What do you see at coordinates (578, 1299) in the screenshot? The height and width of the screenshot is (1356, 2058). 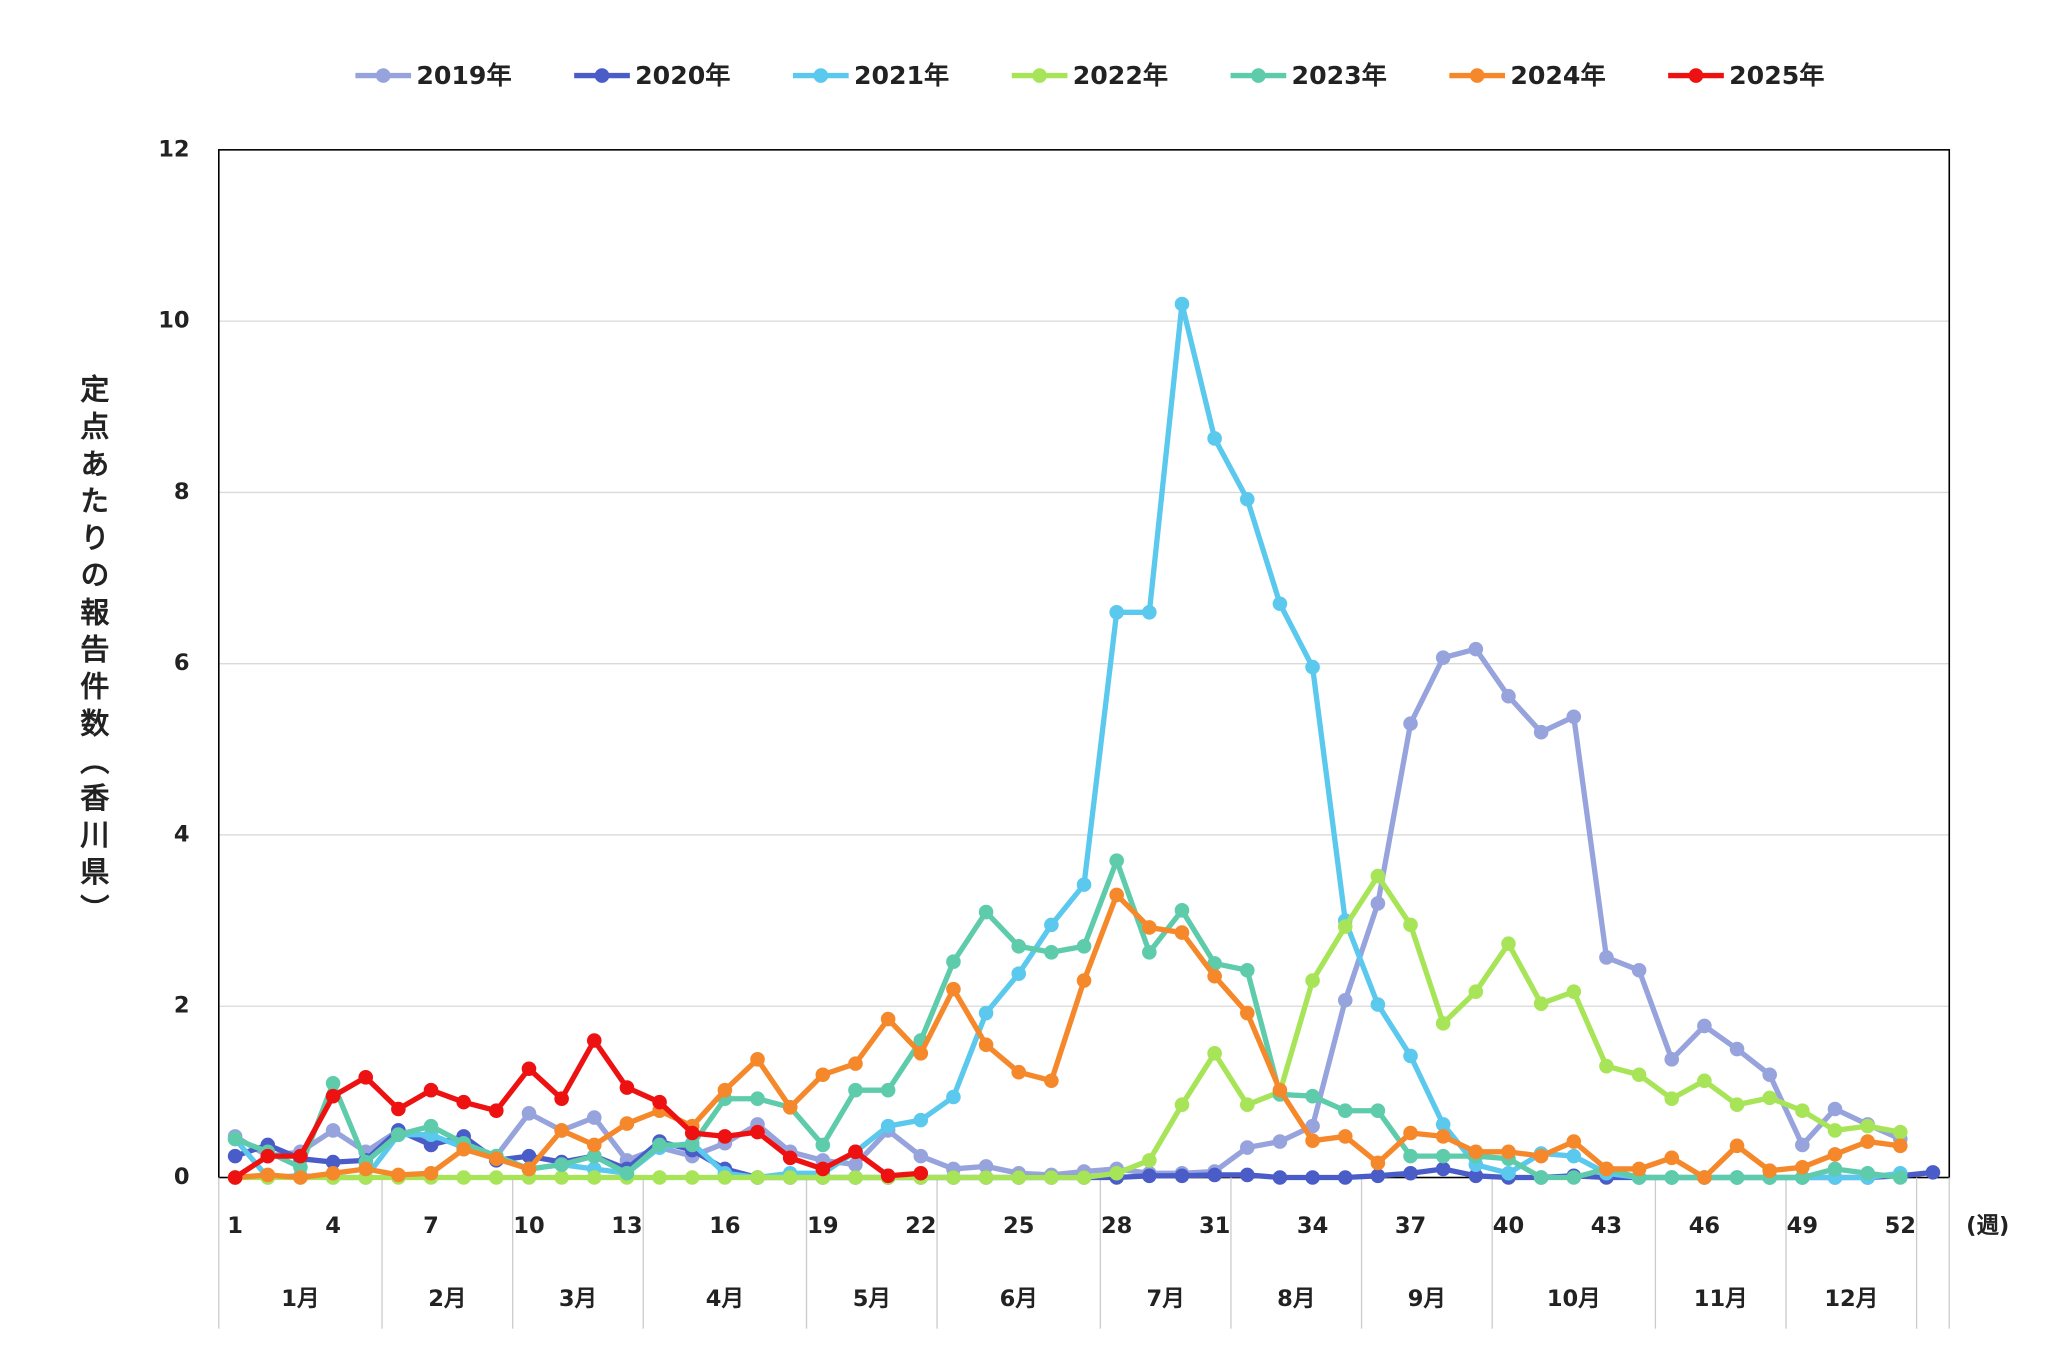 I see `month-label: 3月` at bounding box center [578, 1299].